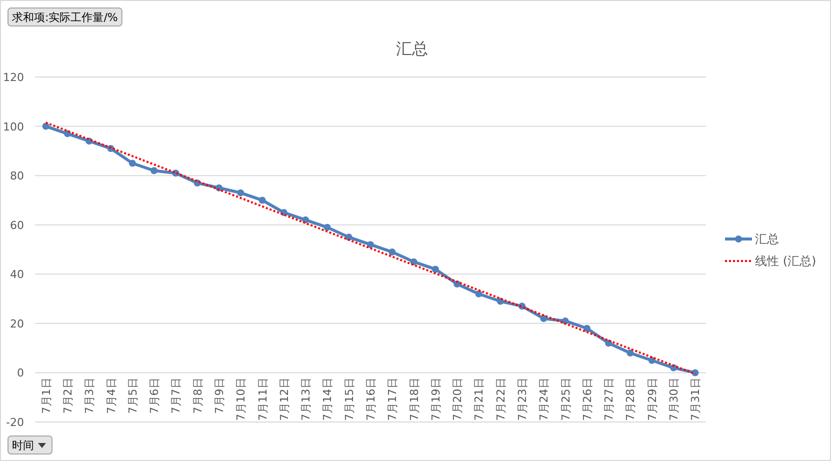 This screenshot has height=461, width=831. I want to click on y-tick-label: 0, so click(20, 373).